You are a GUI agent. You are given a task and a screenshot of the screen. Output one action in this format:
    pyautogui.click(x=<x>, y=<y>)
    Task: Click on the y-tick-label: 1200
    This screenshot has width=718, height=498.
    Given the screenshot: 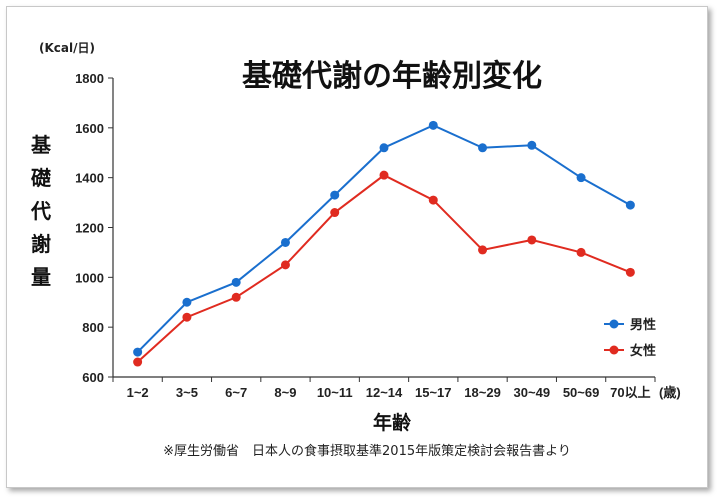 What is the action you would take?
    pyautogui.click(x=89, y=228)
    